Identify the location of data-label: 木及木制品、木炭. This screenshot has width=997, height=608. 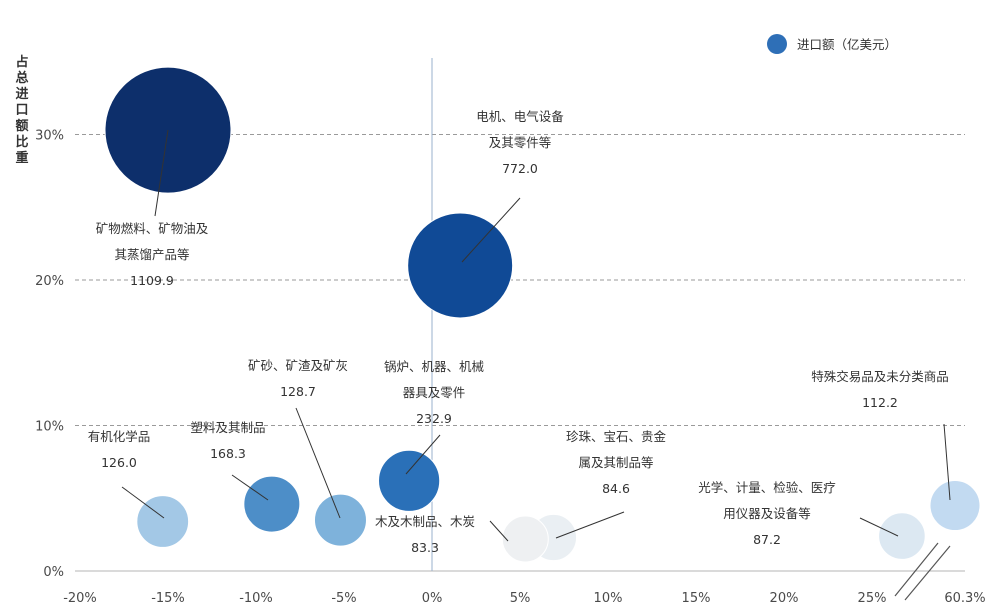
(425, 521).